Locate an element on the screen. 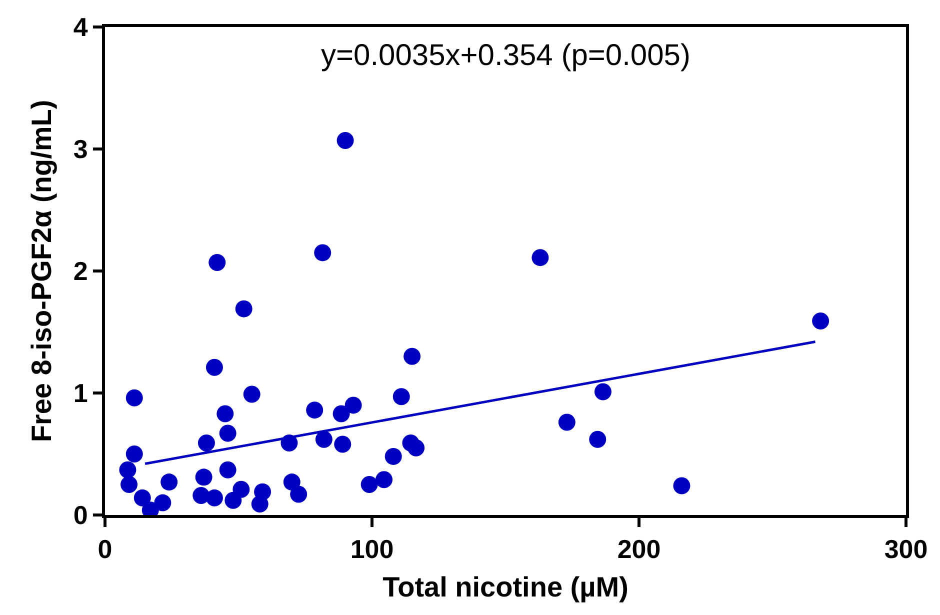 This screenshot has height=615, width=940. y-tick-label: 3 is located at coordinates (80, 149).